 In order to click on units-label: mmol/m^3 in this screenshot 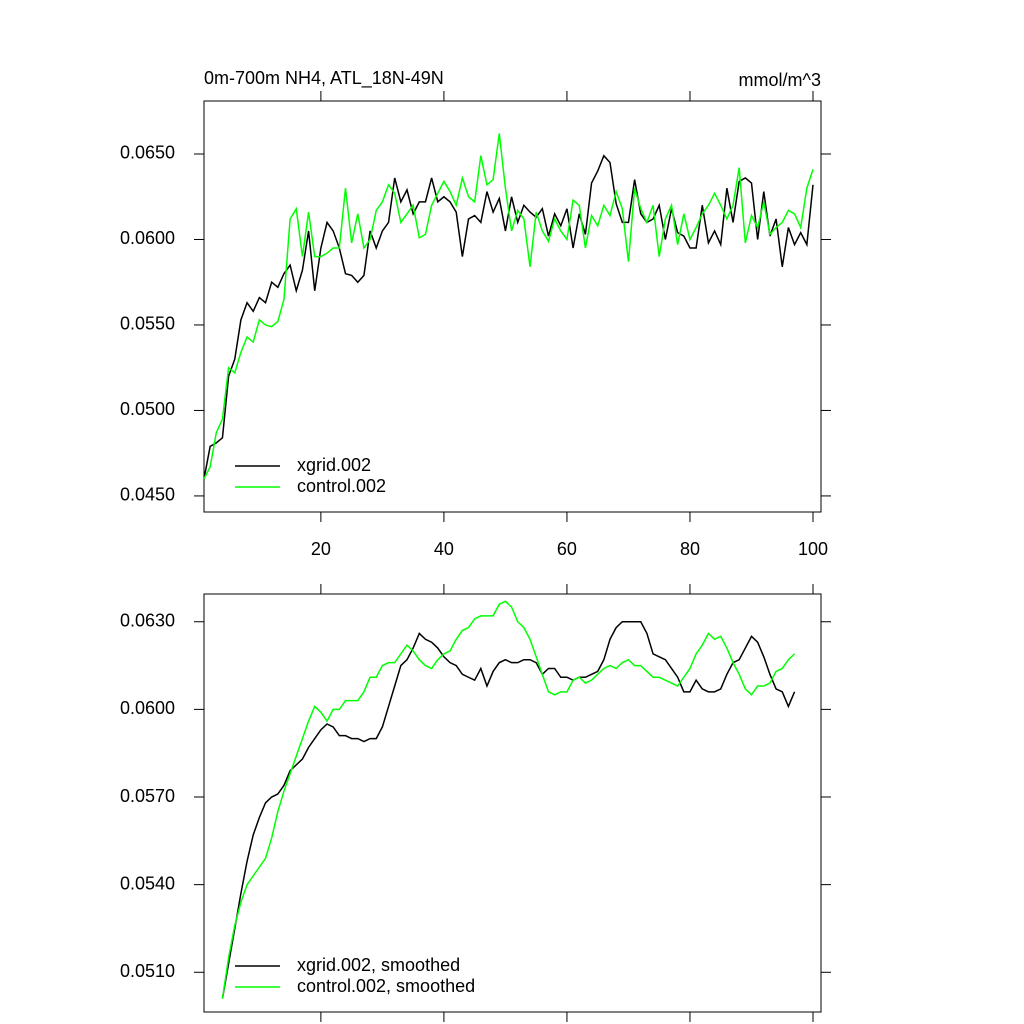, I will do `click(780, 80)`.